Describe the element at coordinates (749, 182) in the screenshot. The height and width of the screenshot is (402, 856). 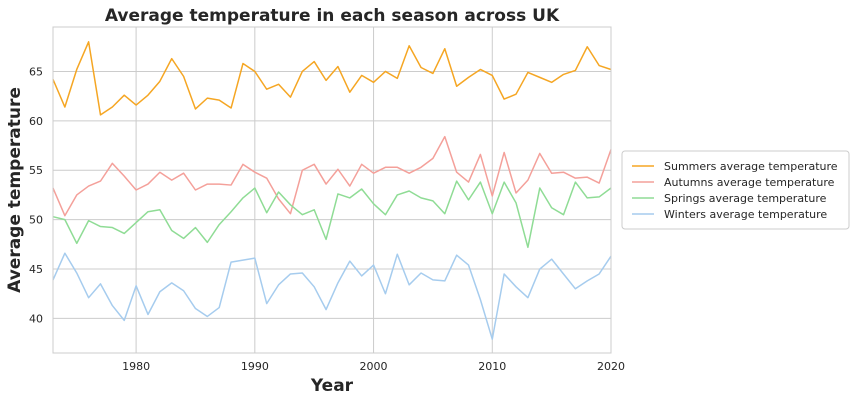
I see `legend-label-2: Autumns average temperature` at that location.